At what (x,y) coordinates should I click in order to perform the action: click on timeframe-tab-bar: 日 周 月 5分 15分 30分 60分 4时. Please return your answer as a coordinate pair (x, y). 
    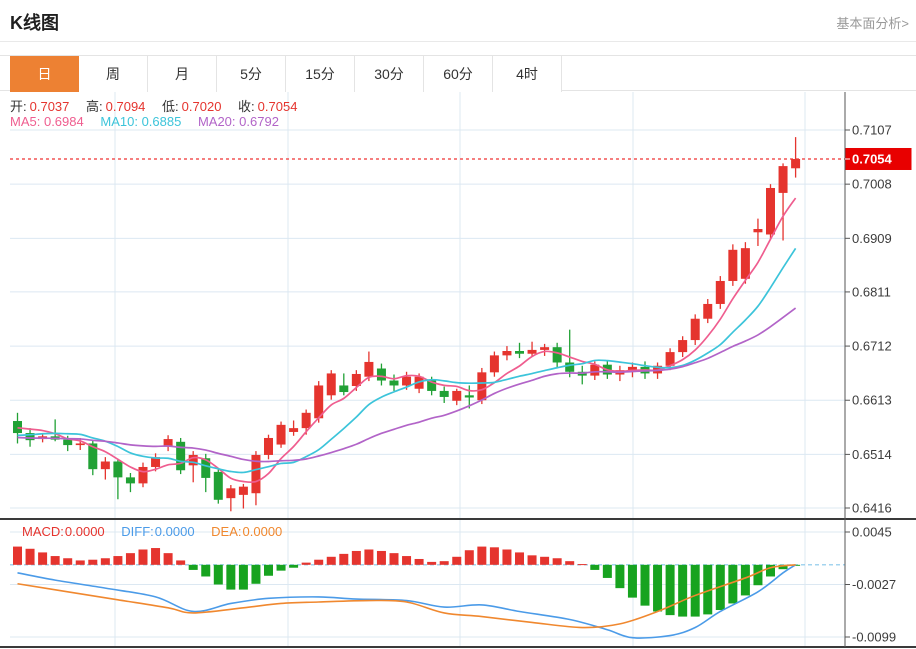
    Looking at the image, I should click on (458, 73).